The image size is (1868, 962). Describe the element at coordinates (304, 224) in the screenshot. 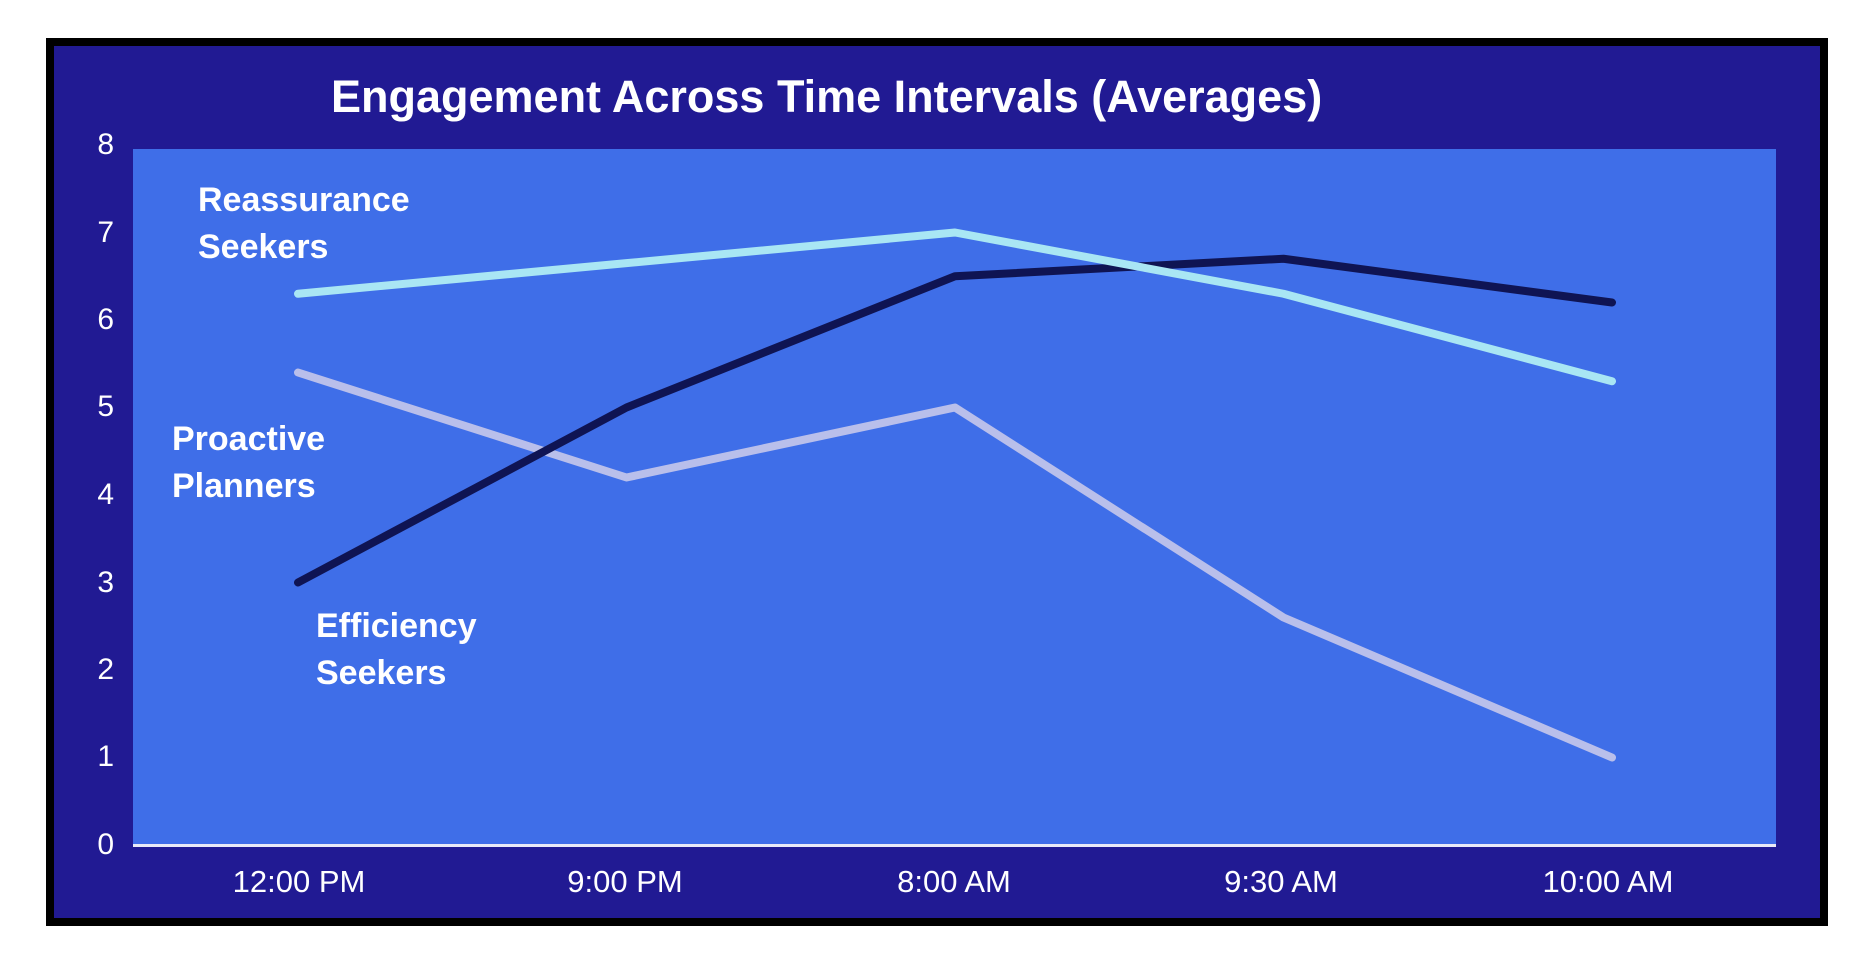

I see `series-label-reassurance-seekers: Reassurance Seekers` at that location.